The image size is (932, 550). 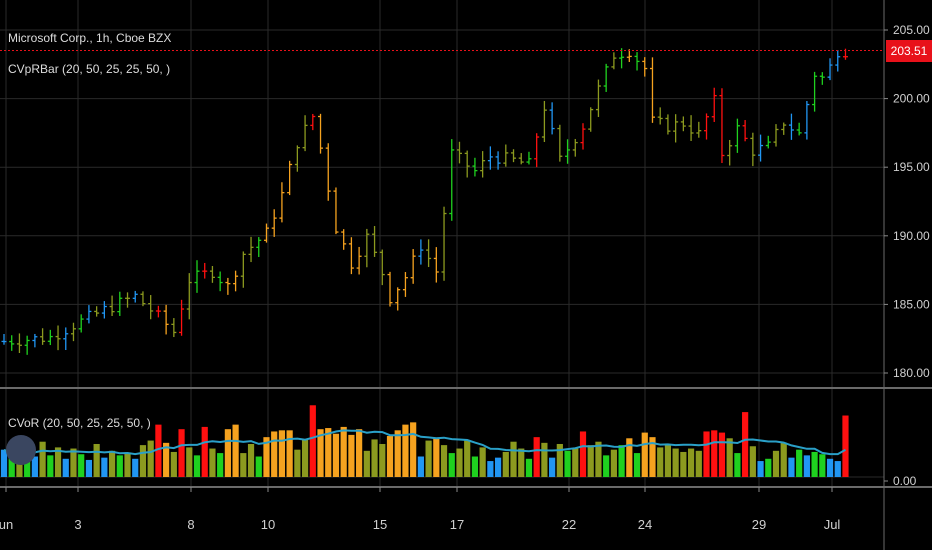 I want to click on logo-badge, so click(x=21, y=450).